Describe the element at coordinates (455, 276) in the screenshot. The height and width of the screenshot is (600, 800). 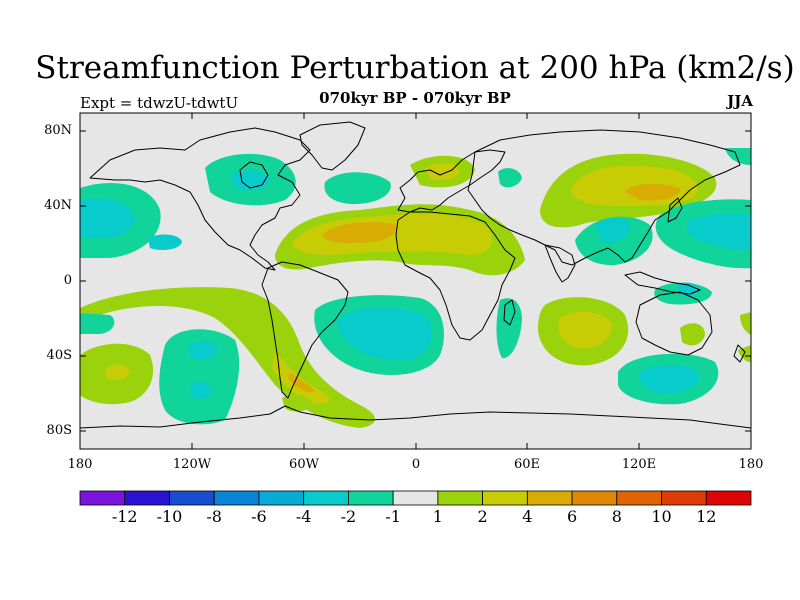
I see `coast-africa` at that location.